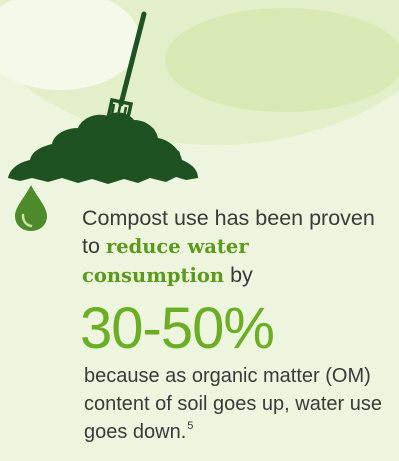  What do you see at coordinates (228, 232) in the screenshot?
I see `intro-lead: Compost use has been proven to` at bounding box center [228, 232].